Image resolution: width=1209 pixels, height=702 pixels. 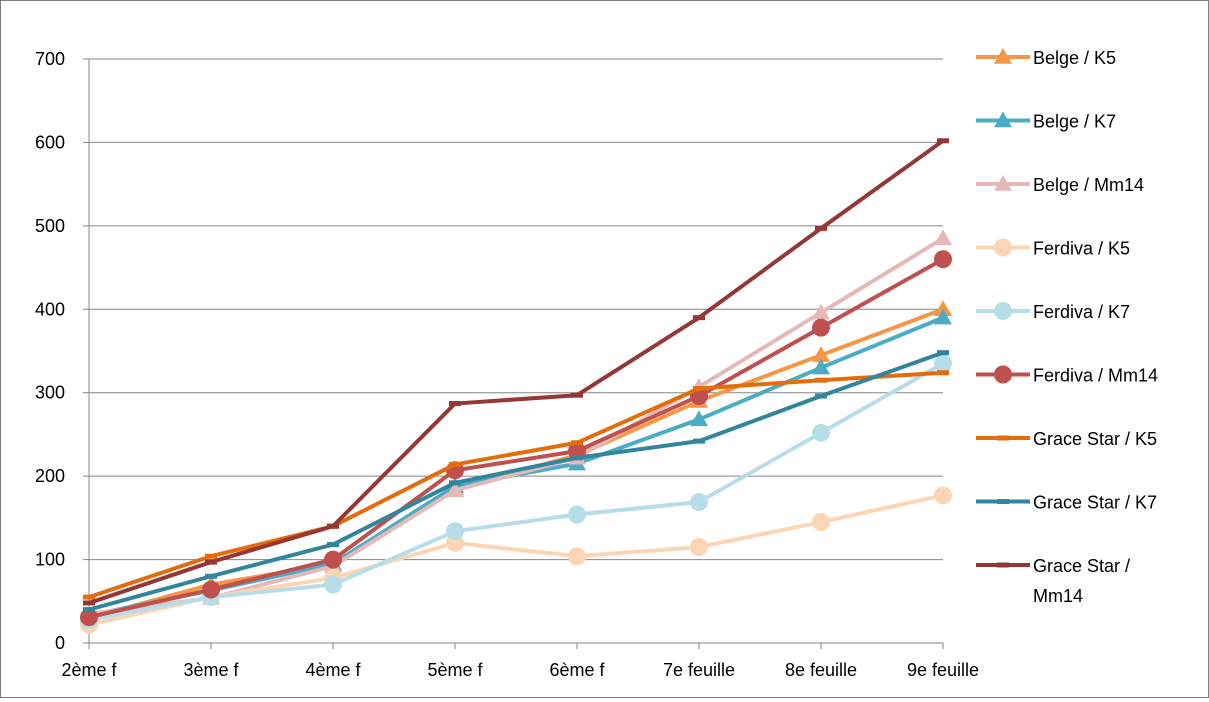 What do you see at coordinates (1081, 249) in the screenshot?
I see `legend-label: Ferdiva / K5` at bounding box center [1081, 249].